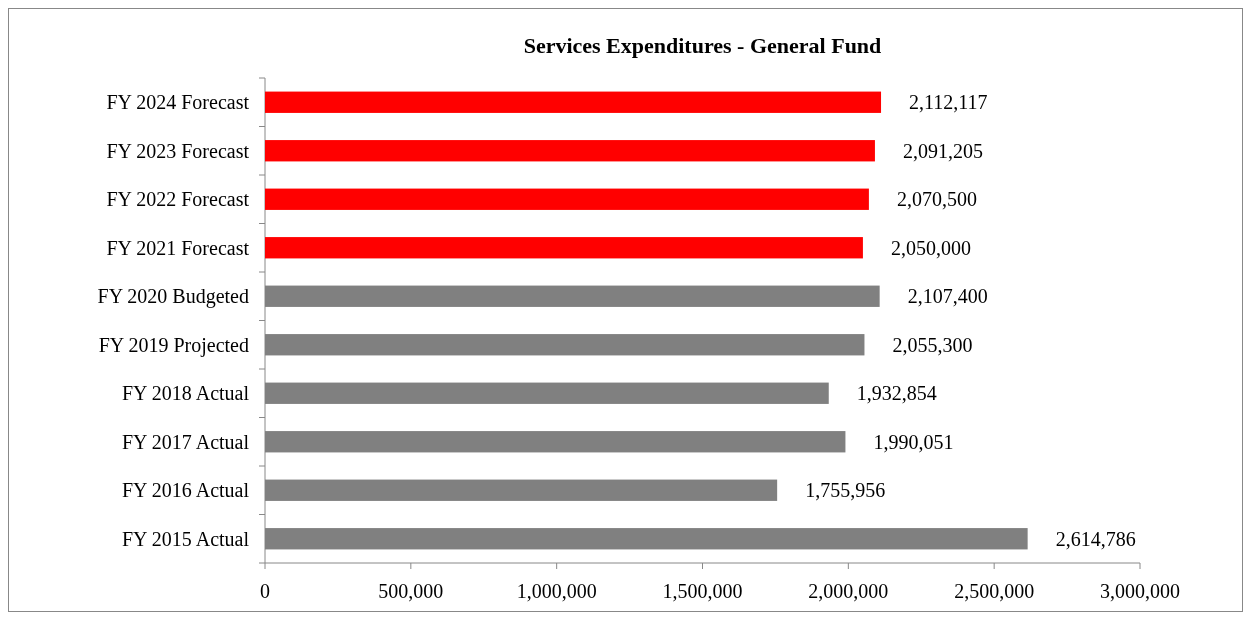 Image resolution: width=1251 pixels, height=620 pixels. I want to click on data-label: 2,614,786, so click(1095, 538).